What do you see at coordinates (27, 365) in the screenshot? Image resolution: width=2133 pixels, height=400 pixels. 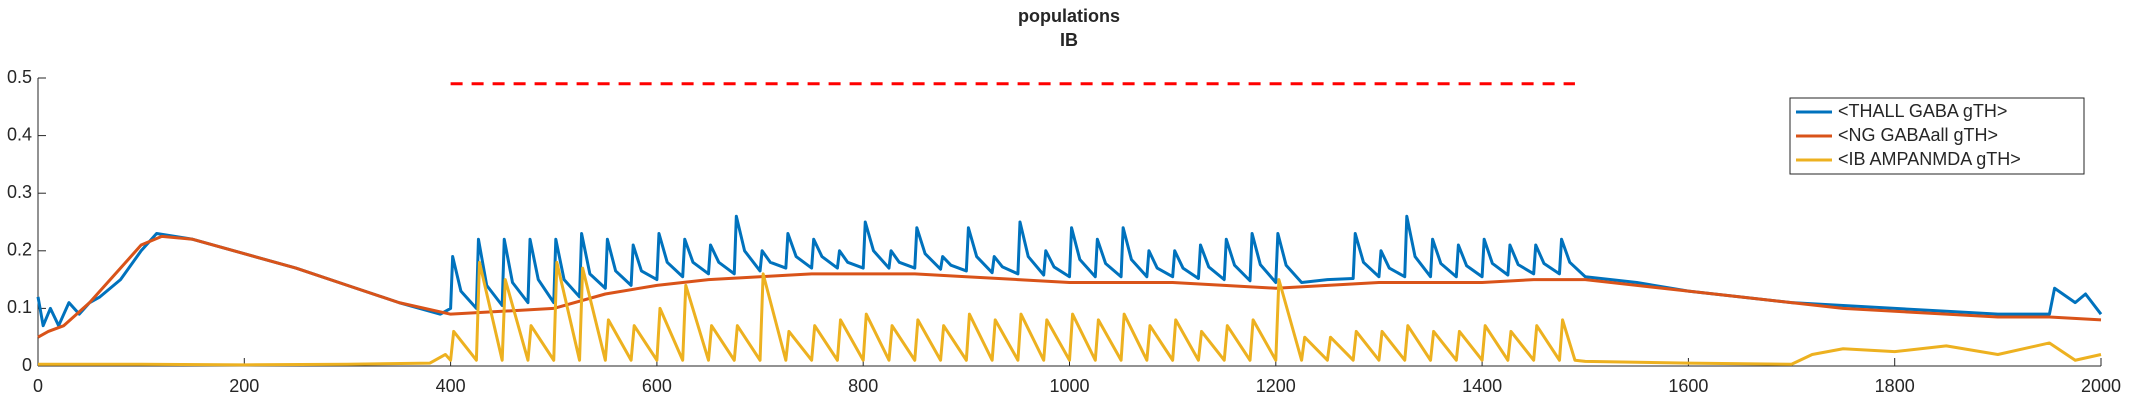 I see `y-tick-label: 0` at bounding box center [27, 365].